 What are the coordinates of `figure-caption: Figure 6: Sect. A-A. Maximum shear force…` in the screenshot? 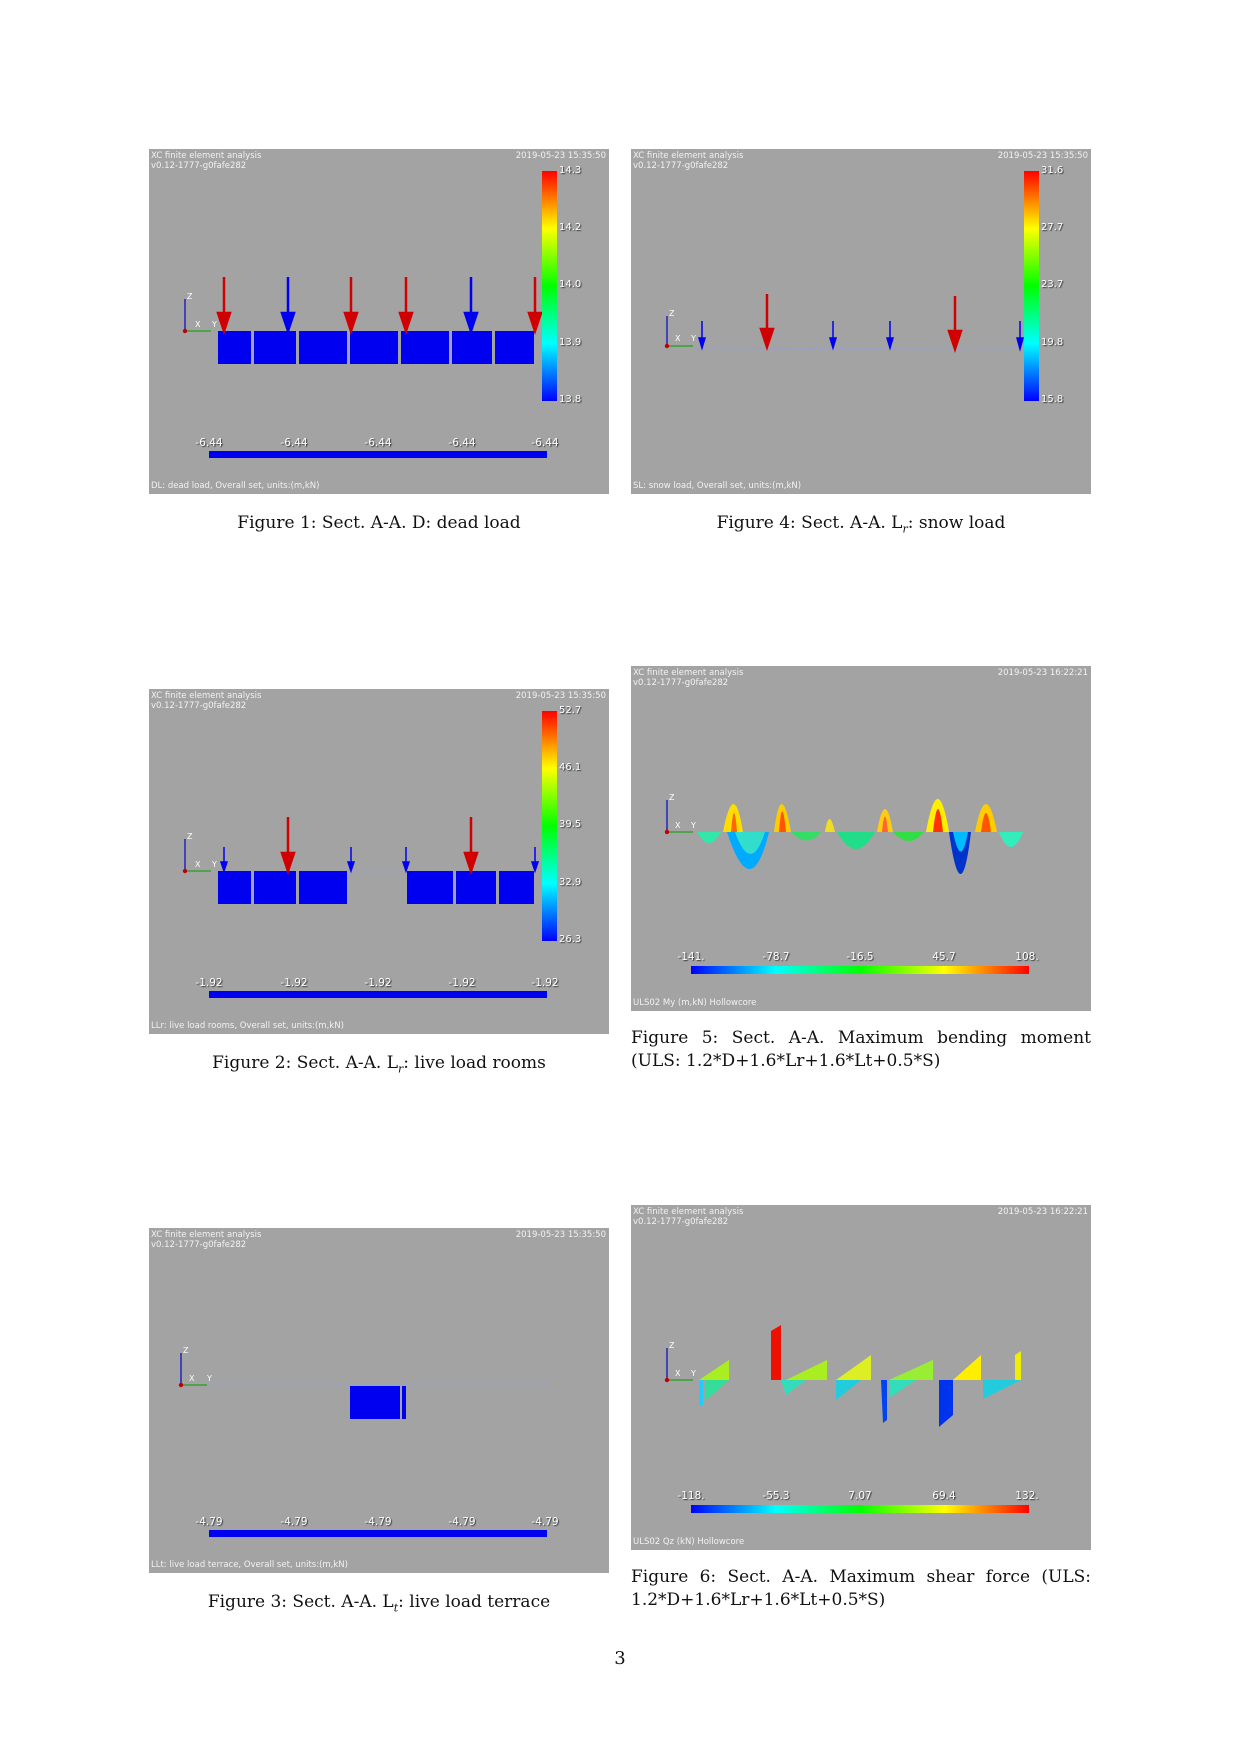 It's located at (861, 1588).